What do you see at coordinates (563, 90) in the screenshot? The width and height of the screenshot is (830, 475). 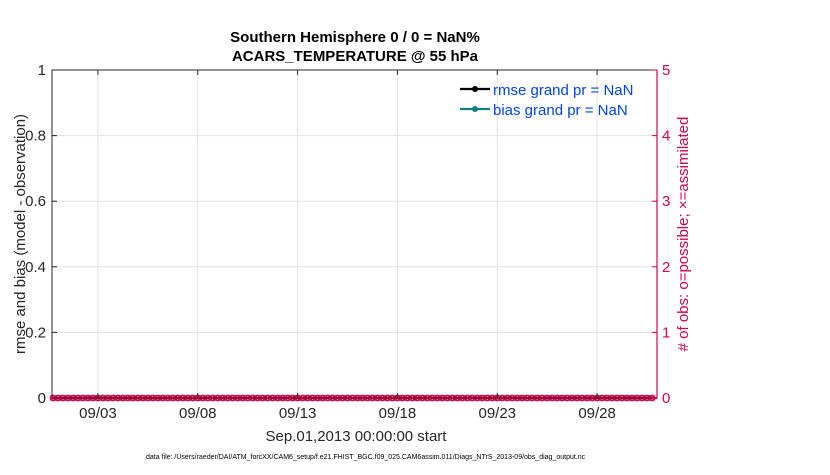 I see `legend-label-rmse: rmse grand pr = NaN` at bounding box center [563, 90].